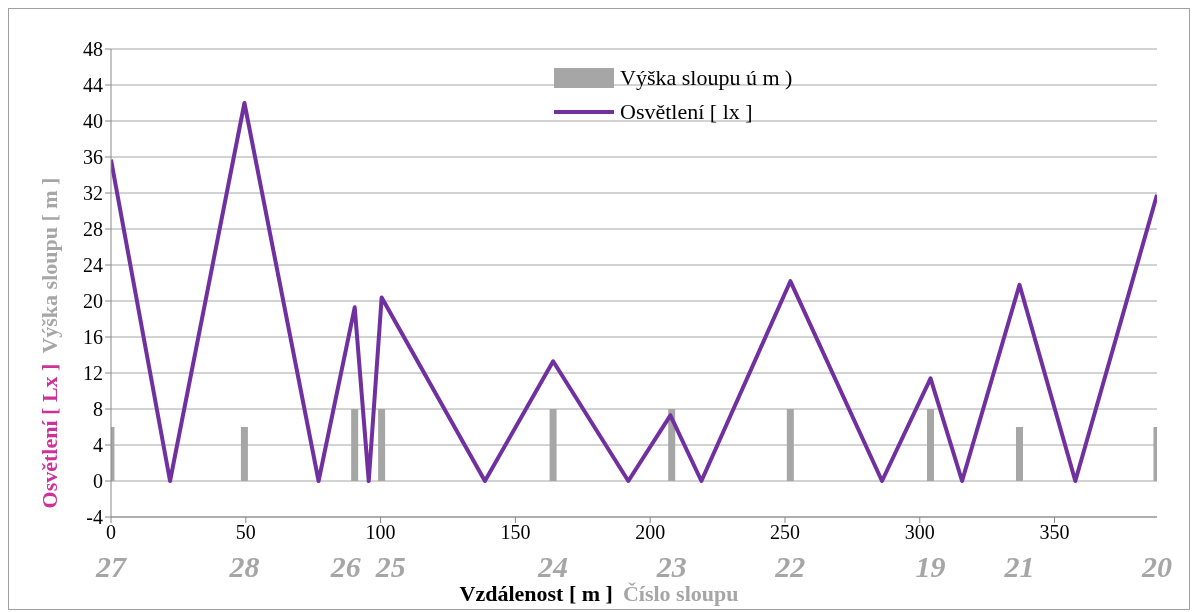  I want to click on y-tick-label: 12, so click(93, 373).